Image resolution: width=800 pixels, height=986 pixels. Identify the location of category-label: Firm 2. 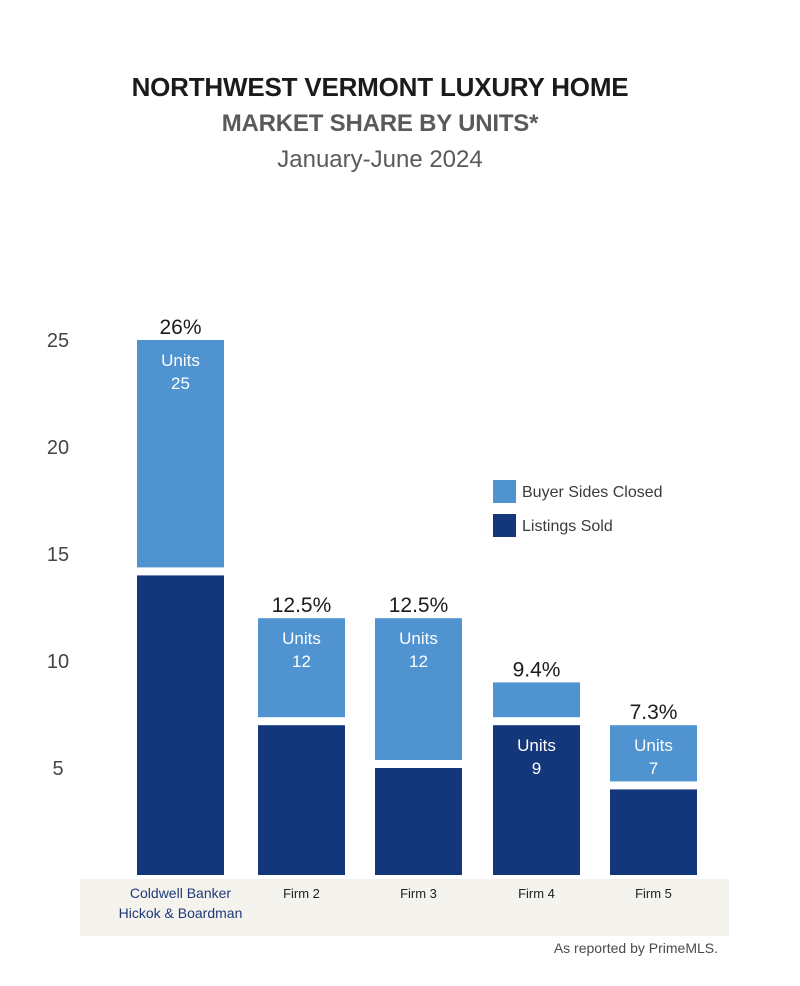
(301, 893).